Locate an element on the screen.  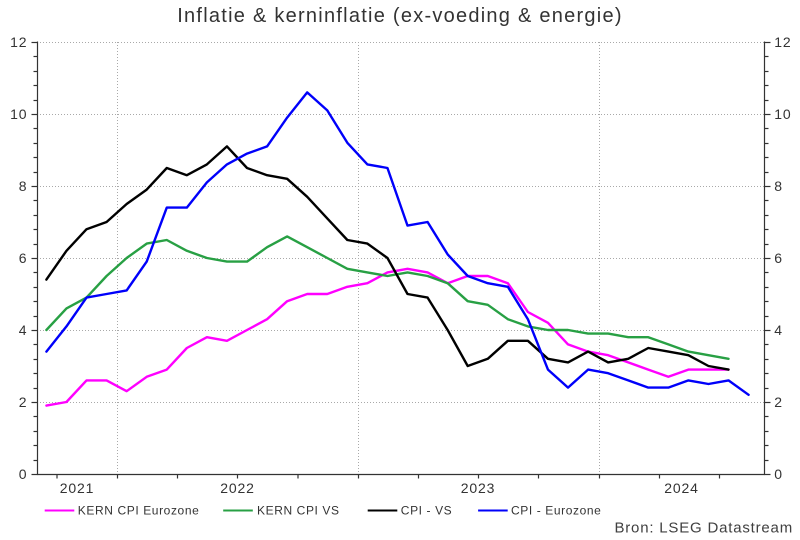
svg-text: Bron: LSEG Datastream is located at coordinates (703, 528).